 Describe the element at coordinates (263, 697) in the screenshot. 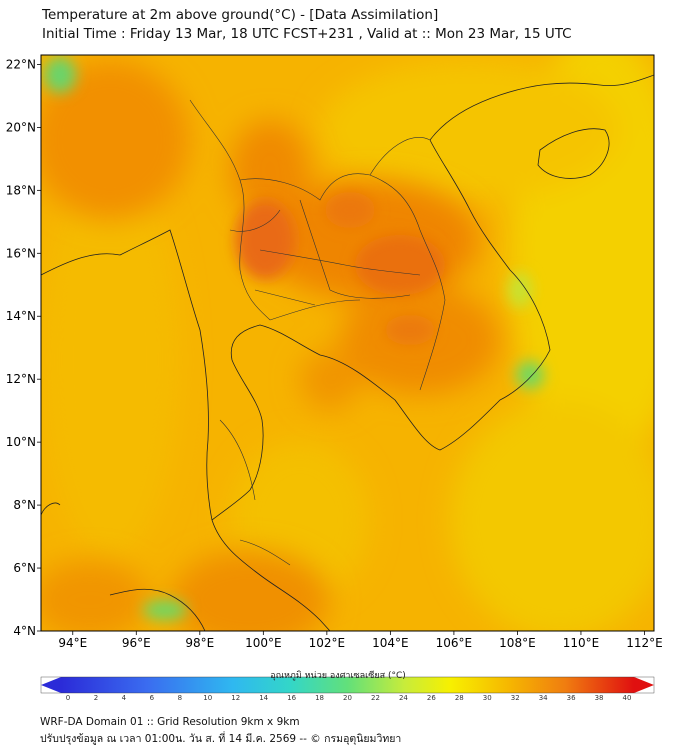

I see `colorbar-tick-label: 14` at that location.